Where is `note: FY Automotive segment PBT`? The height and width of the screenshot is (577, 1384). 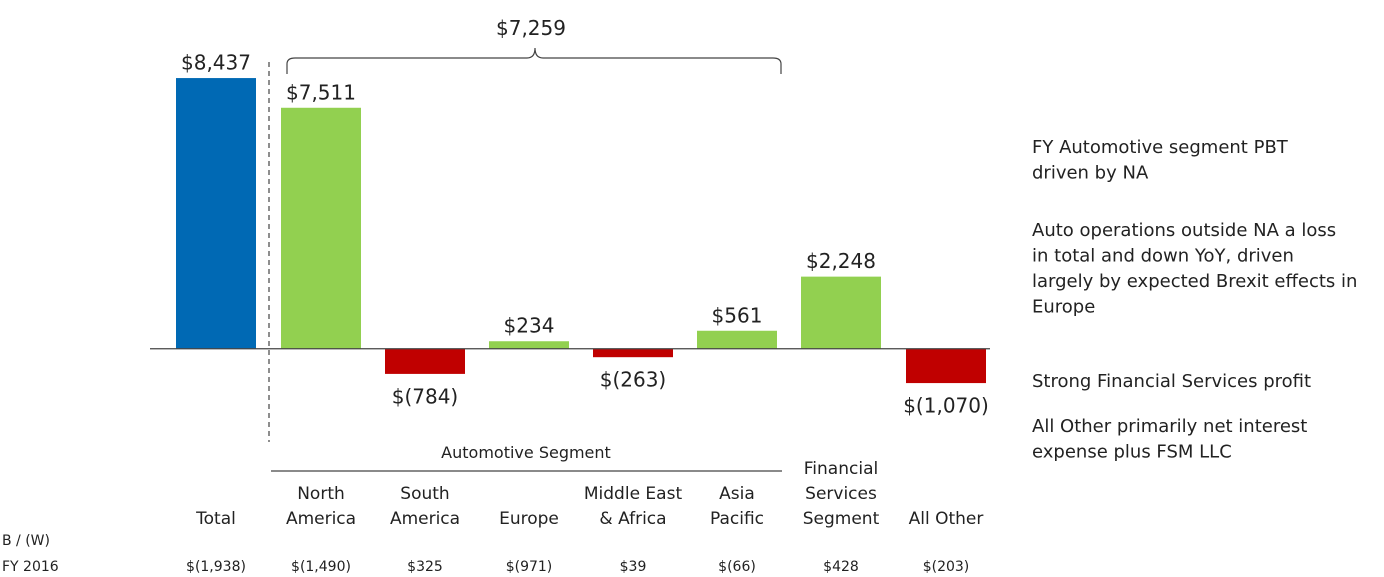
note: FY Automotive segment PBT is located at coordinates (1160, 147).